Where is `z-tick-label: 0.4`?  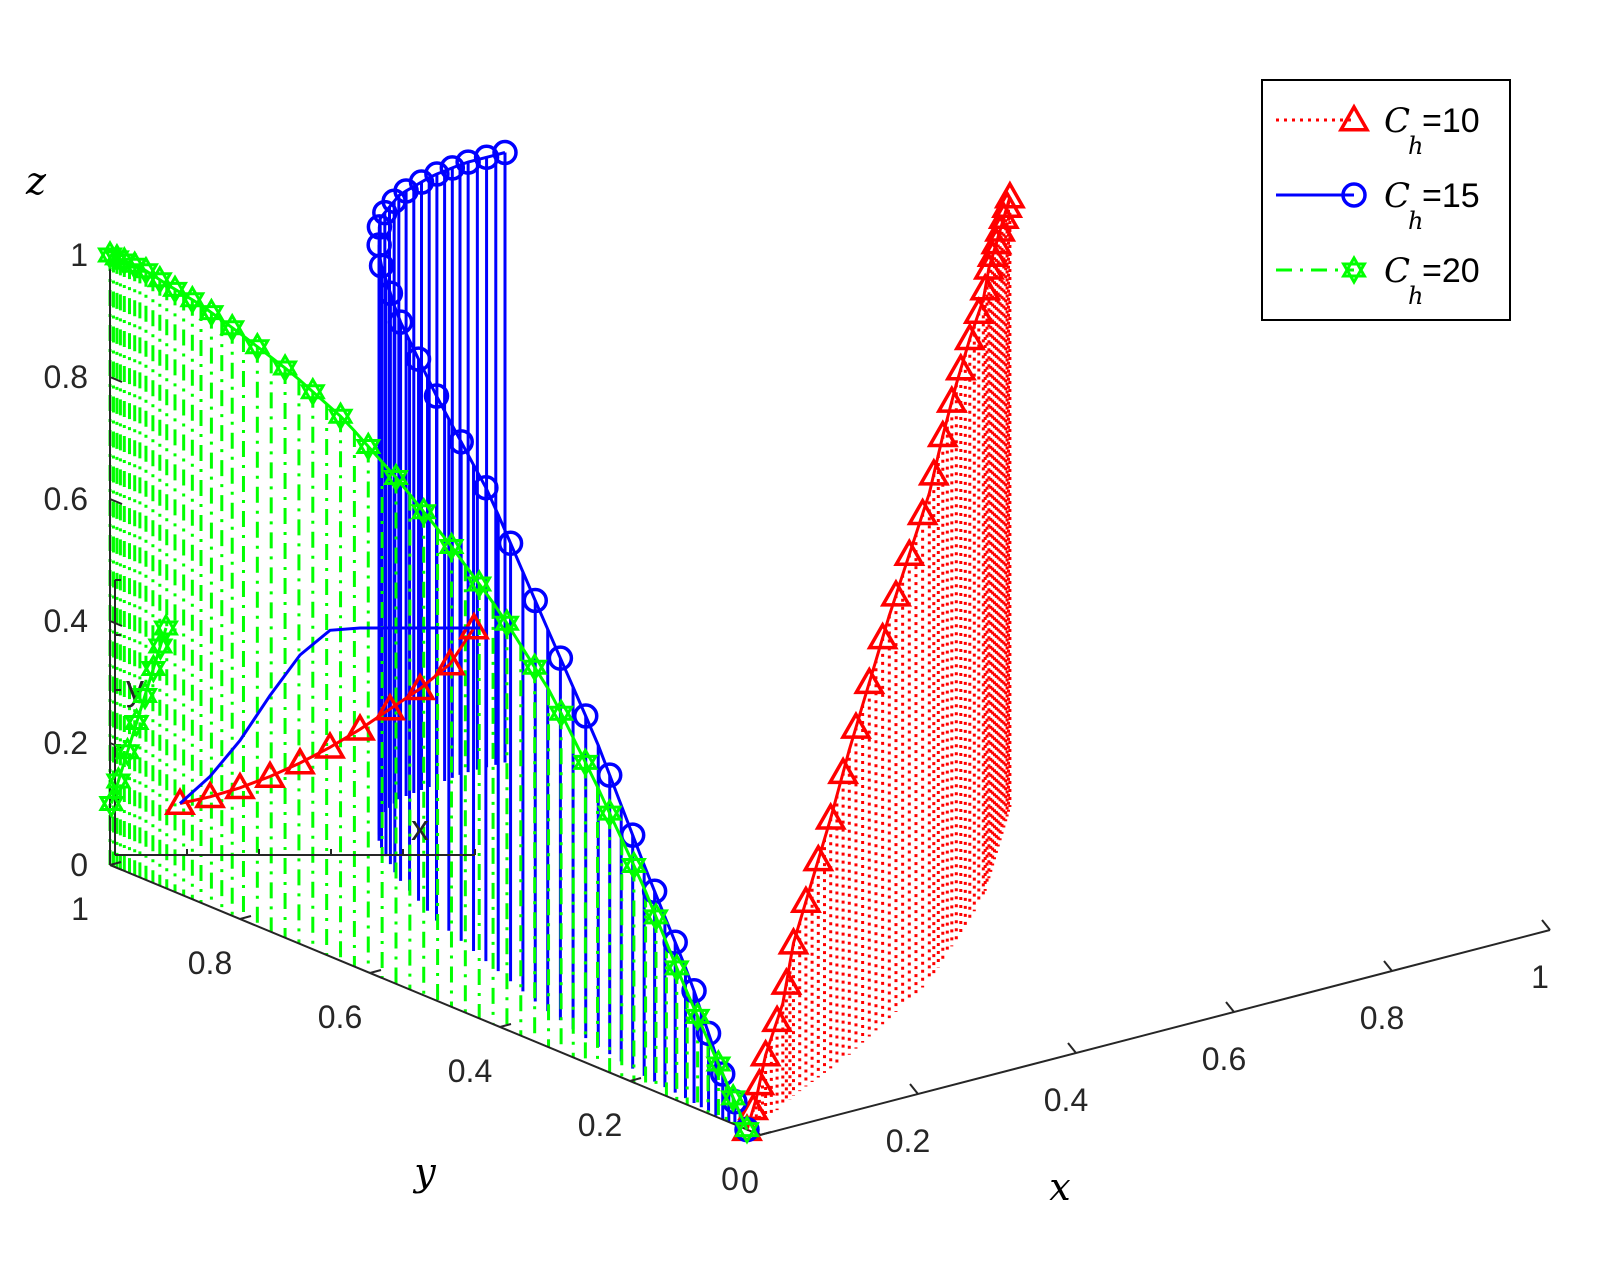
z-tick-label: 0.4 is located at coordinates (66, 621).